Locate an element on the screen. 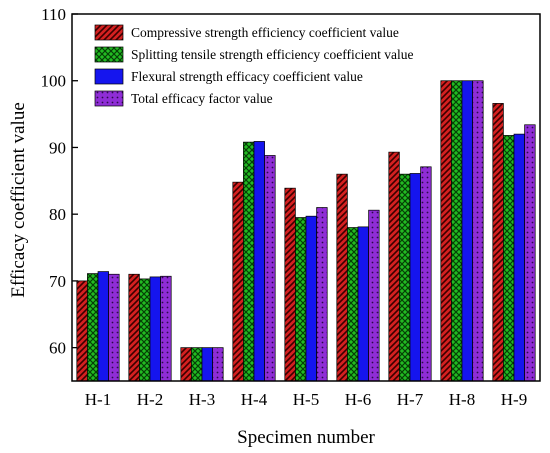 The height and width of the screenshot is (453, 550). y-tick-label: 100 is located at coordinates (54, 81).